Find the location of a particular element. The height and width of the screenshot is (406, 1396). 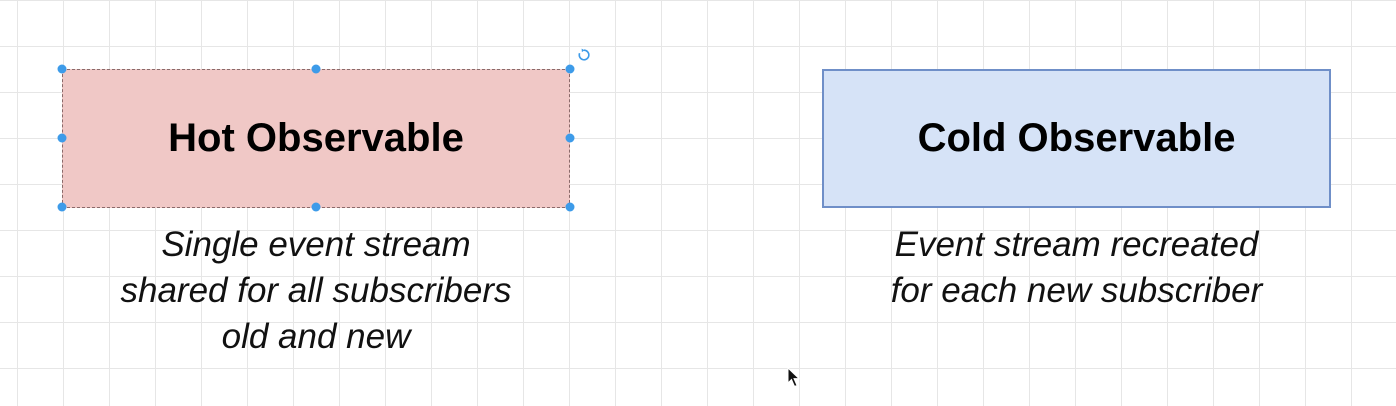

mouse-cursor-icon is located at coordinates (794, 377).